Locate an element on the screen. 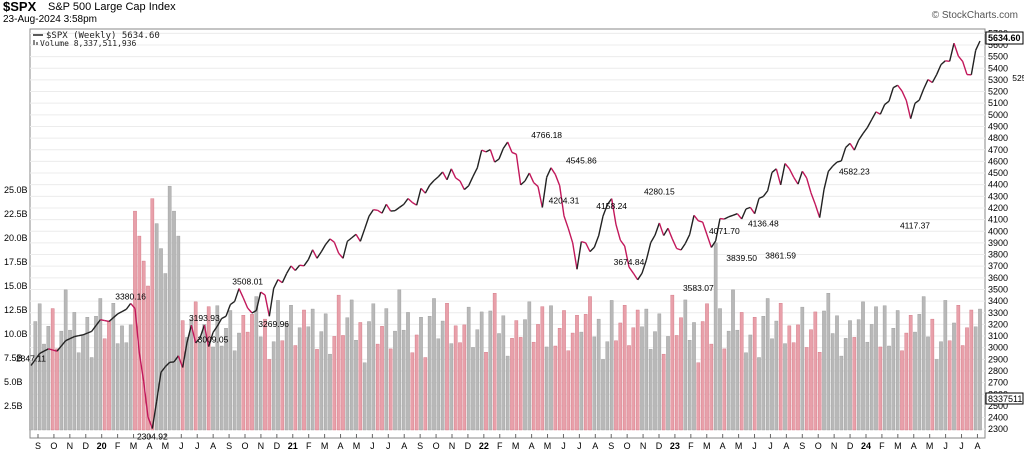  price-tick-label: 3300 is located at coordinates (998, 313).